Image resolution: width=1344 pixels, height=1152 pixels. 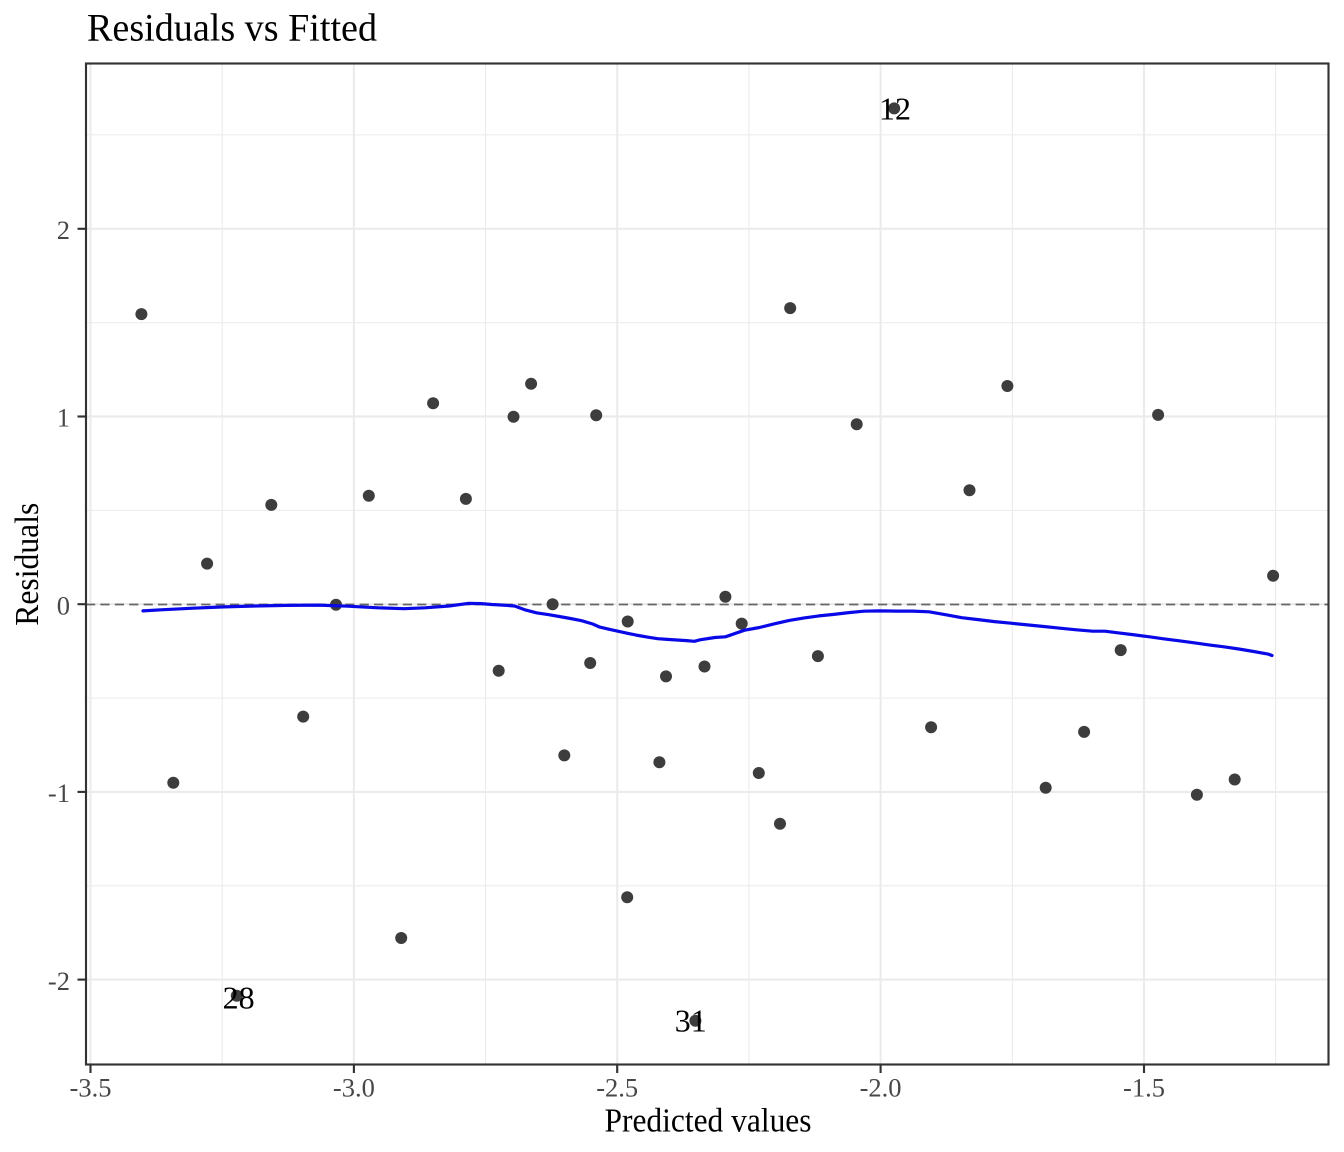 I want to click on svg-text: Residuals vs Fitted, so click(x=232, y=27).